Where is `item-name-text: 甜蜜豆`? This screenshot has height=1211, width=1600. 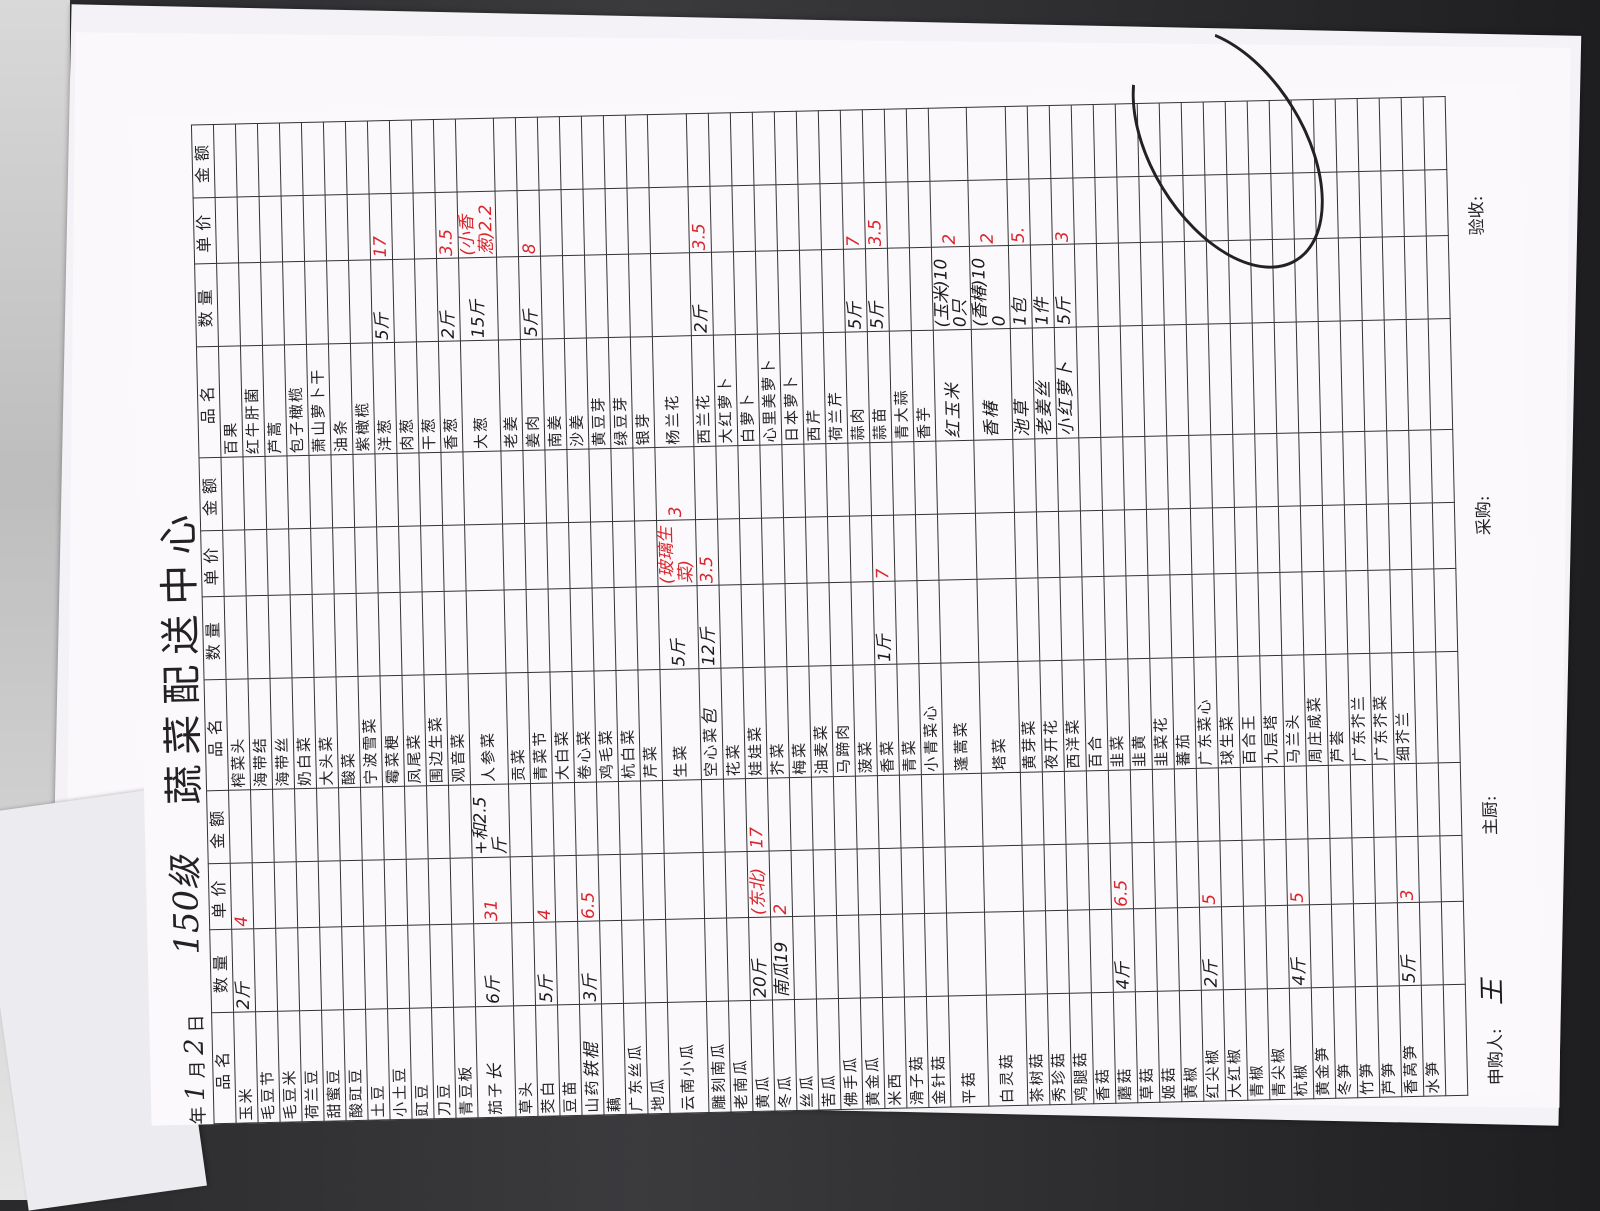
item-name-text: 甜蜜豆 is located at coordinates (334, 1093).